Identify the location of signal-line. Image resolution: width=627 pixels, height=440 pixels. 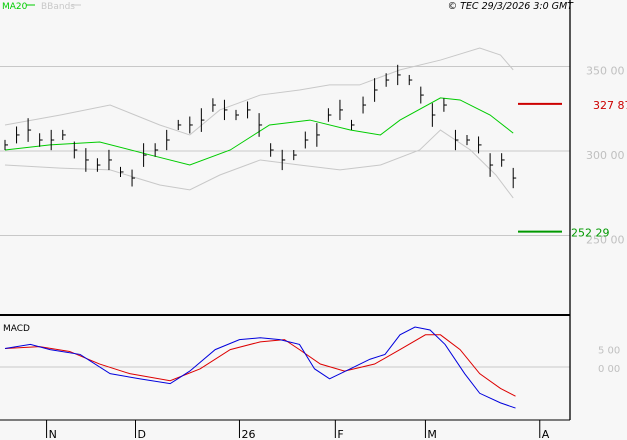
(260, 365).